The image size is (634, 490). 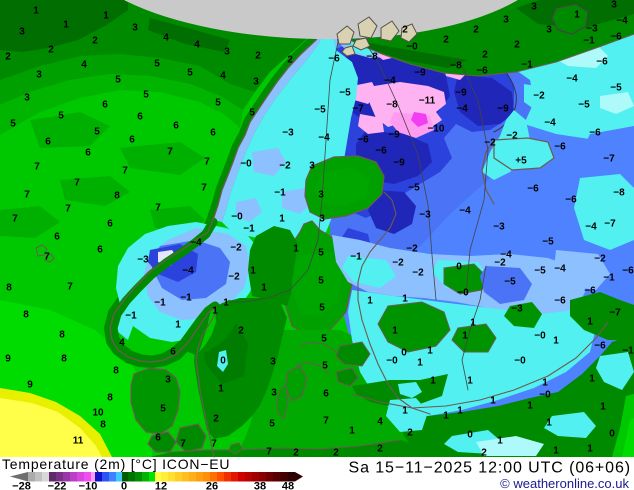 I want to click on svg-text: 38, so click(x=260, y=485).